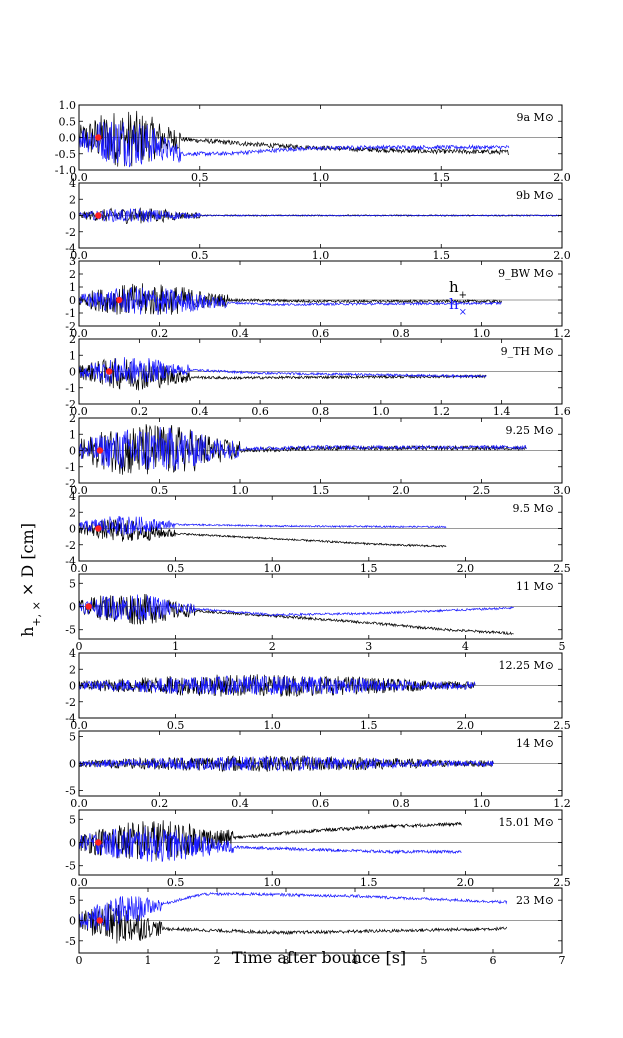 Image resolution: width=623 pixels, height=1038 pixels. What do you see at coordinates (148, 960) in the screenshot?
I see `x-tick-label: 1` at bounding box center [148, 960].